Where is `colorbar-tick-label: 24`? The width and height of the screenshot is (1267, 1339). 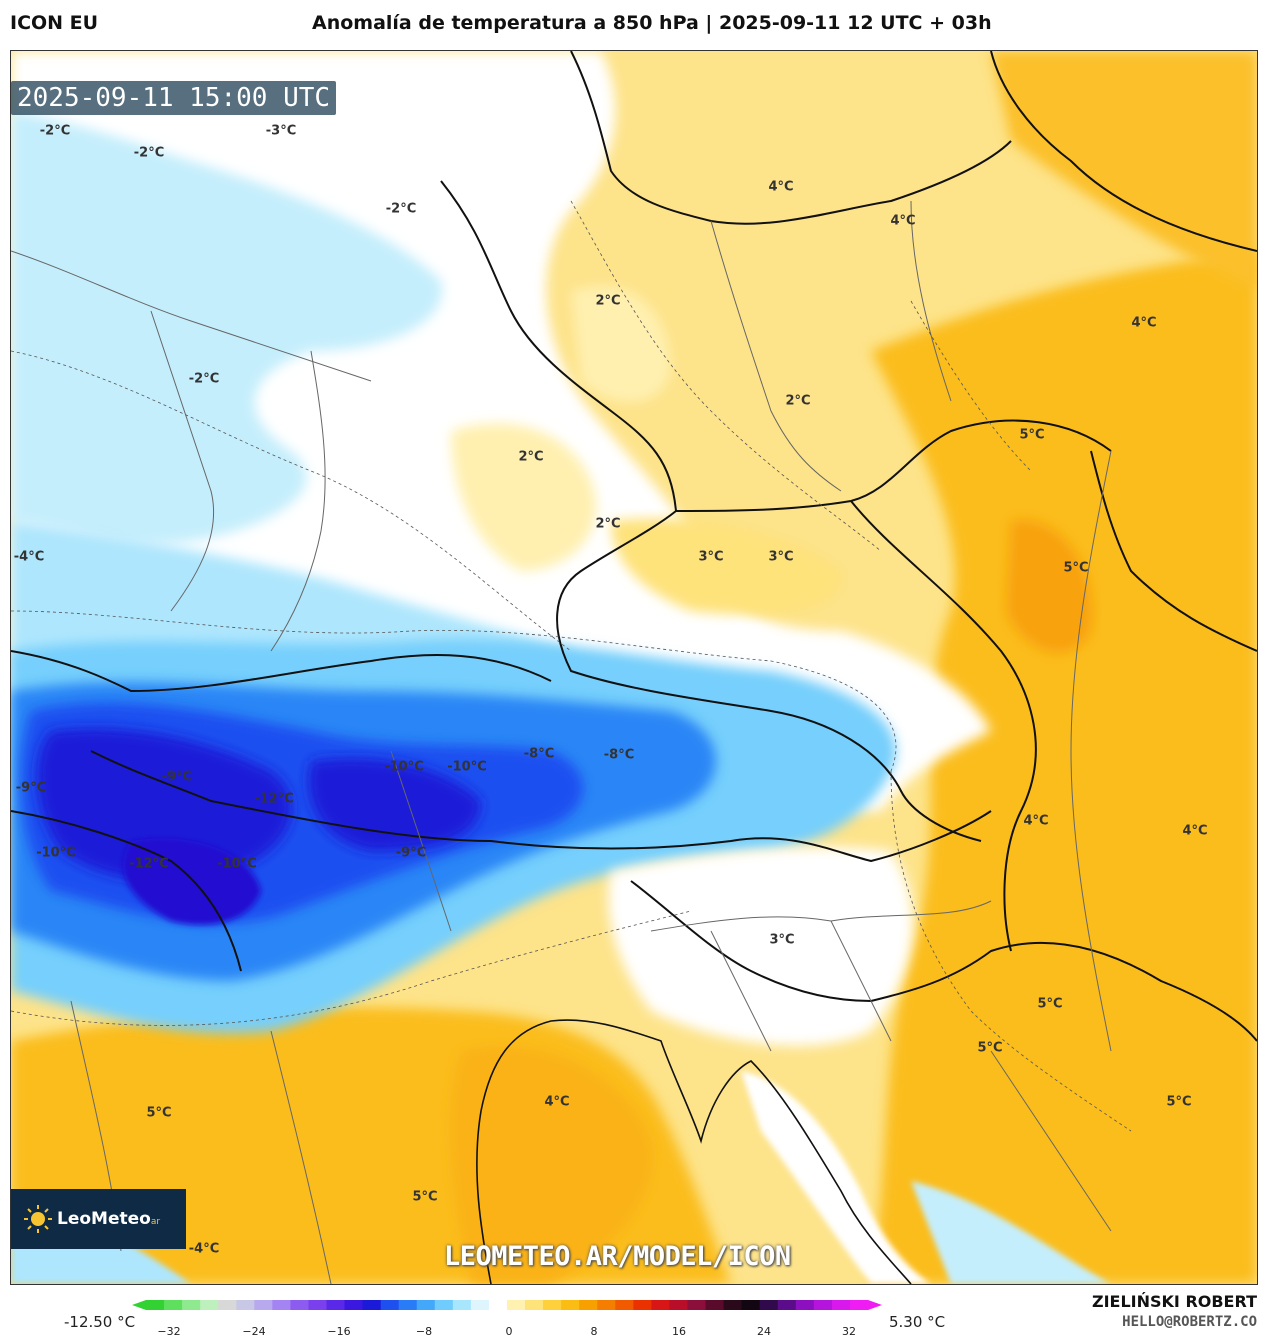
colorbar-tick-label: 24 is located at coordinates (764, 1331).